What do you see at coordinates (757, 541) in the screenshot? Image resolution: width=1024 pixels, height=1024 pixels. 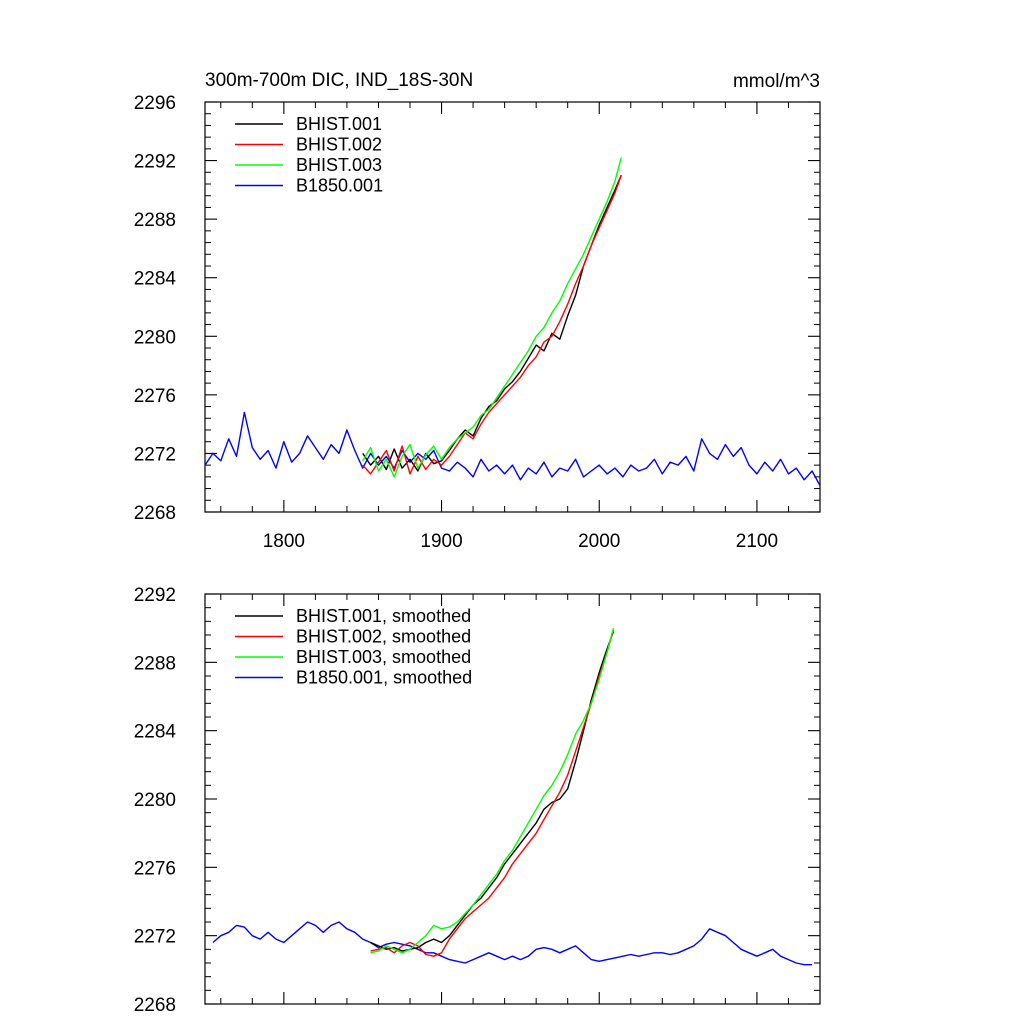 I see `x-tick-label: 2100` at bounding box center [757, 541].